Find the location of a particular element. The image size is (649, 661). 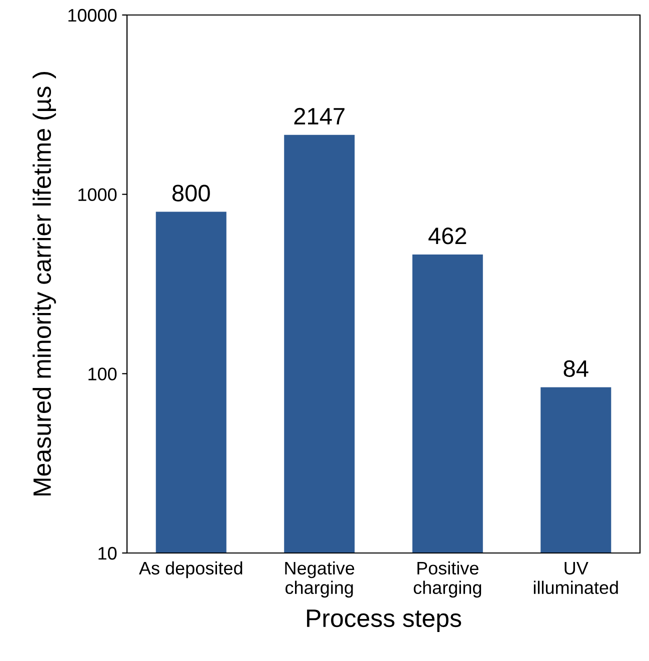

x-tick-label: As deposited is located at coordinates (190, 569).